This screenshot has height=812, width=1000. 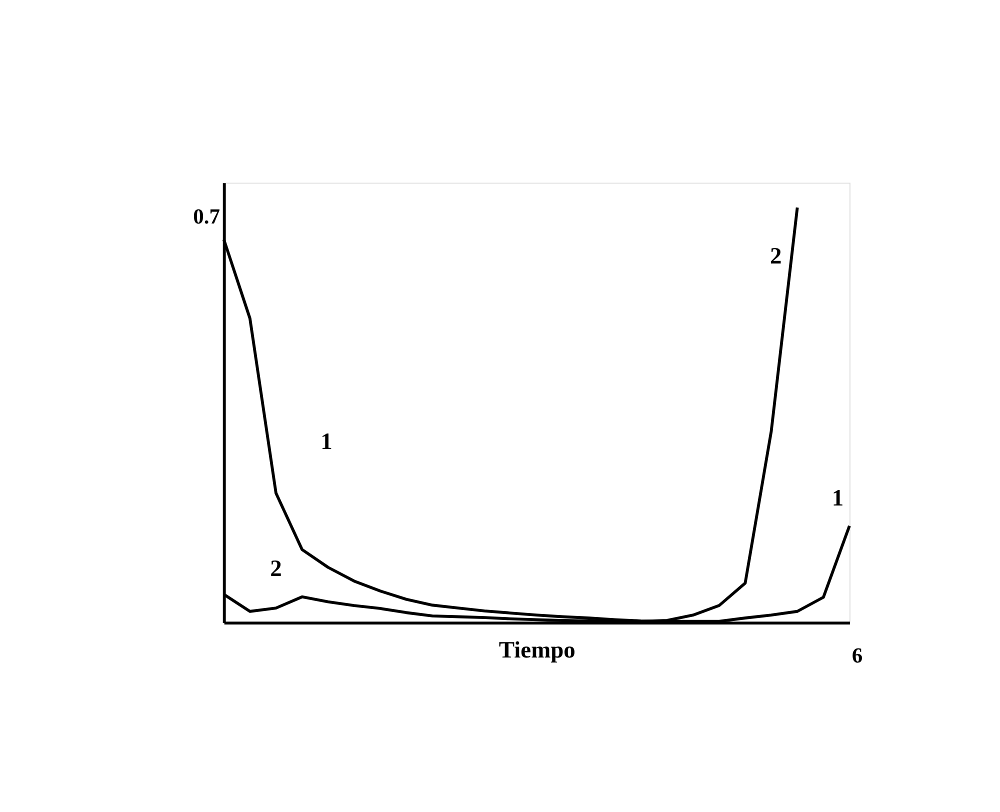 I want to click on text: 0.7, so click(x=206, y=216).